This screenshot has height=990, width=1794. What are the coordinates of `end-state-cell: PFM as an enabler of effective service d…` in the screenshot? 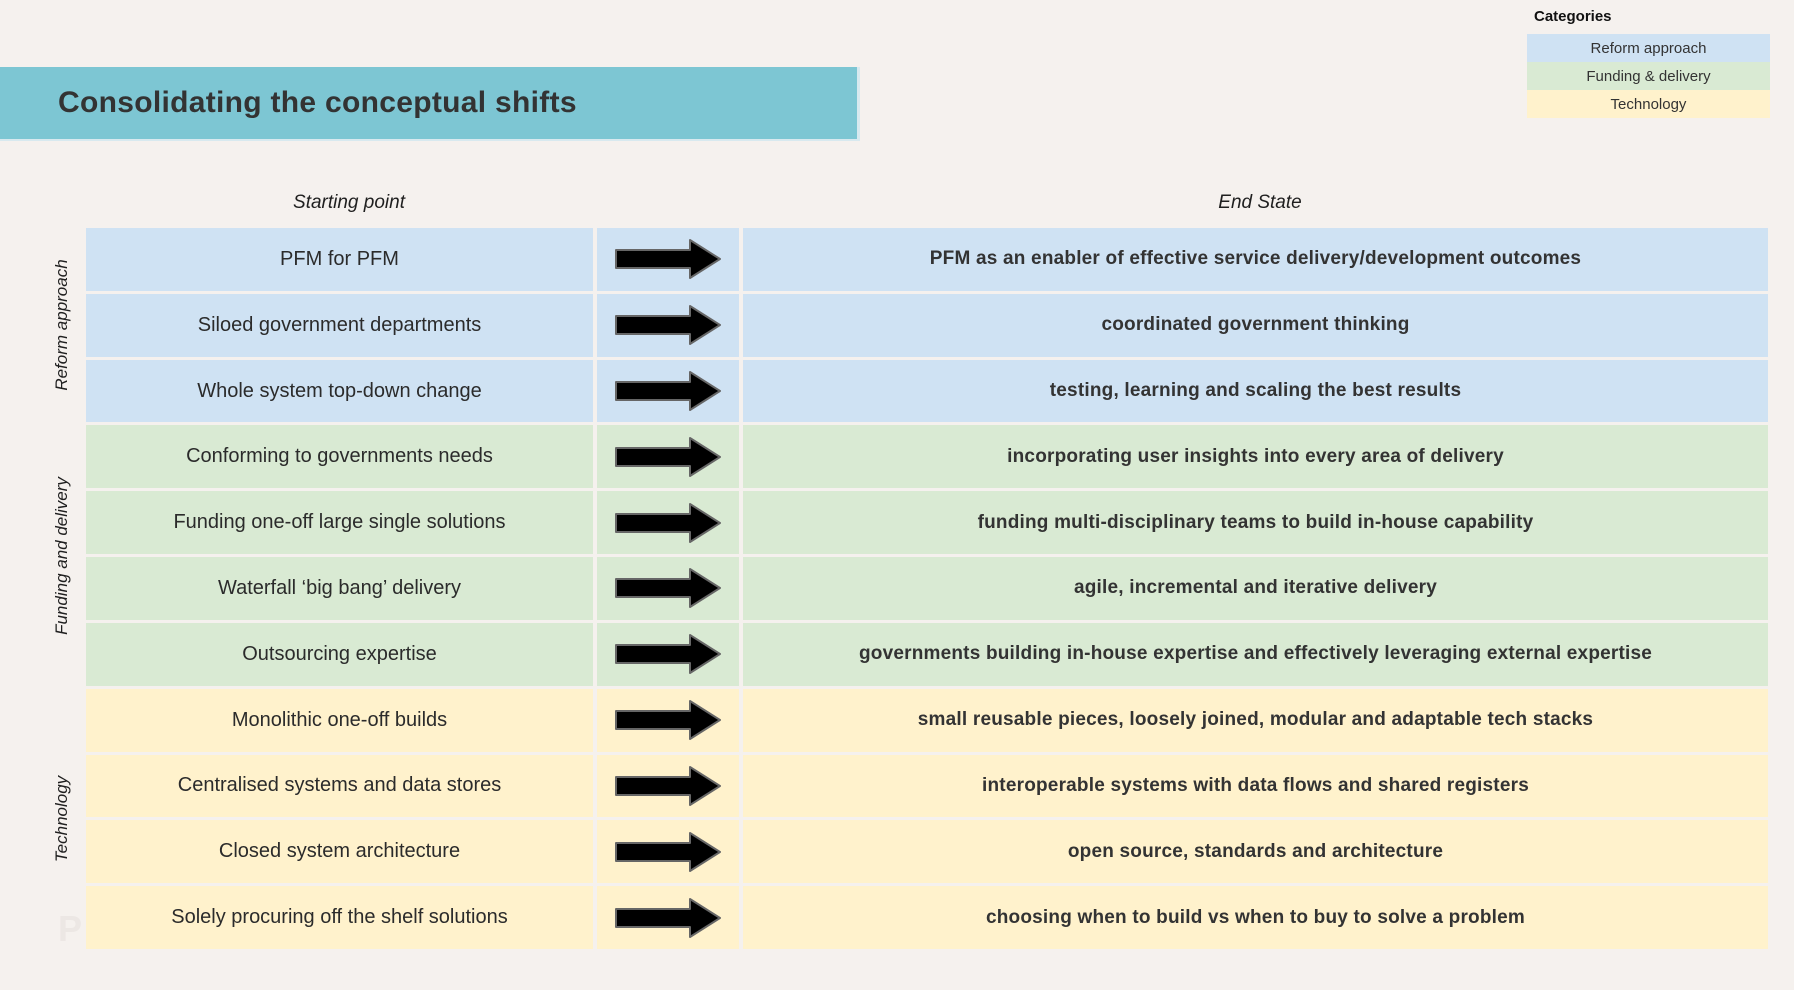 It's located at (1255, 259).